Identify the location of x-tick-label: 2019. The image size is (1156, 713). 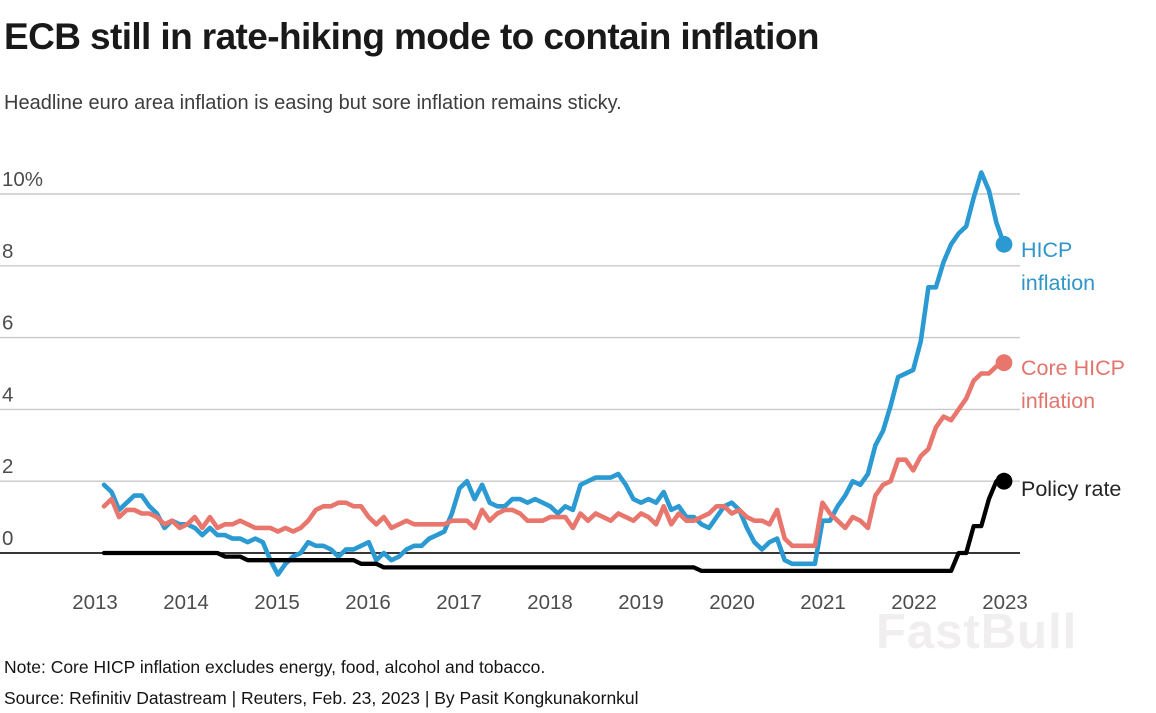
(641, 602).